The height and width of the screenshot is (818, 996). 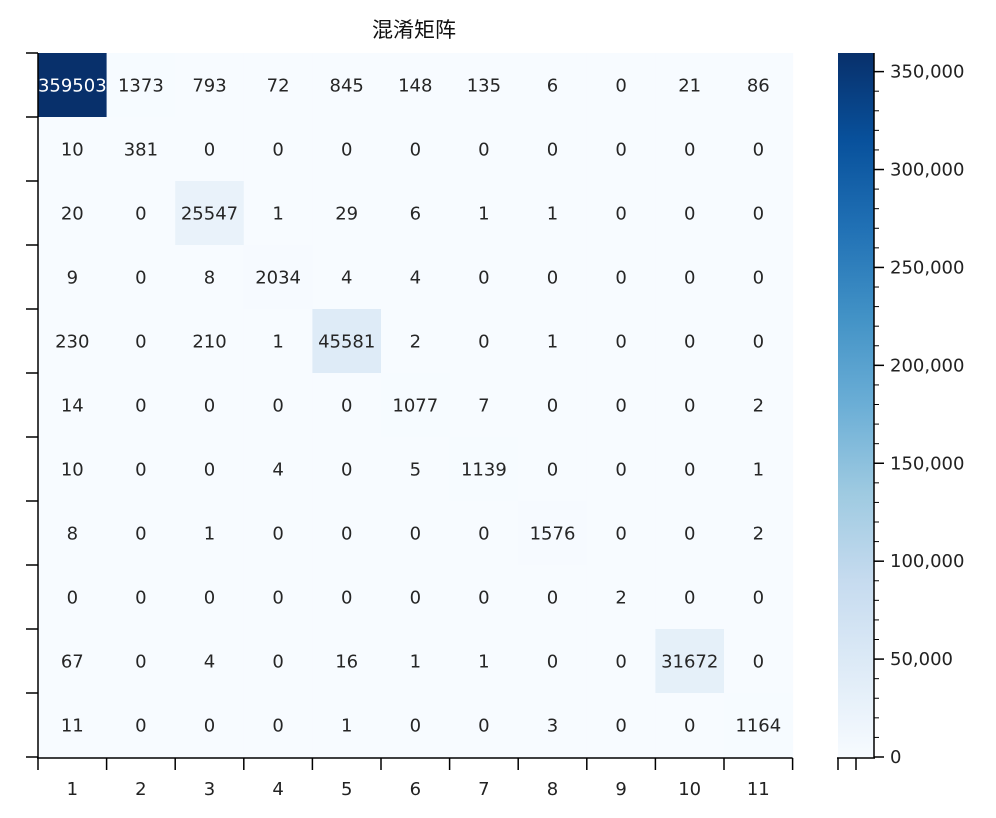 I want to click on cell-value-label: 1164, so click(x=758, y=726).